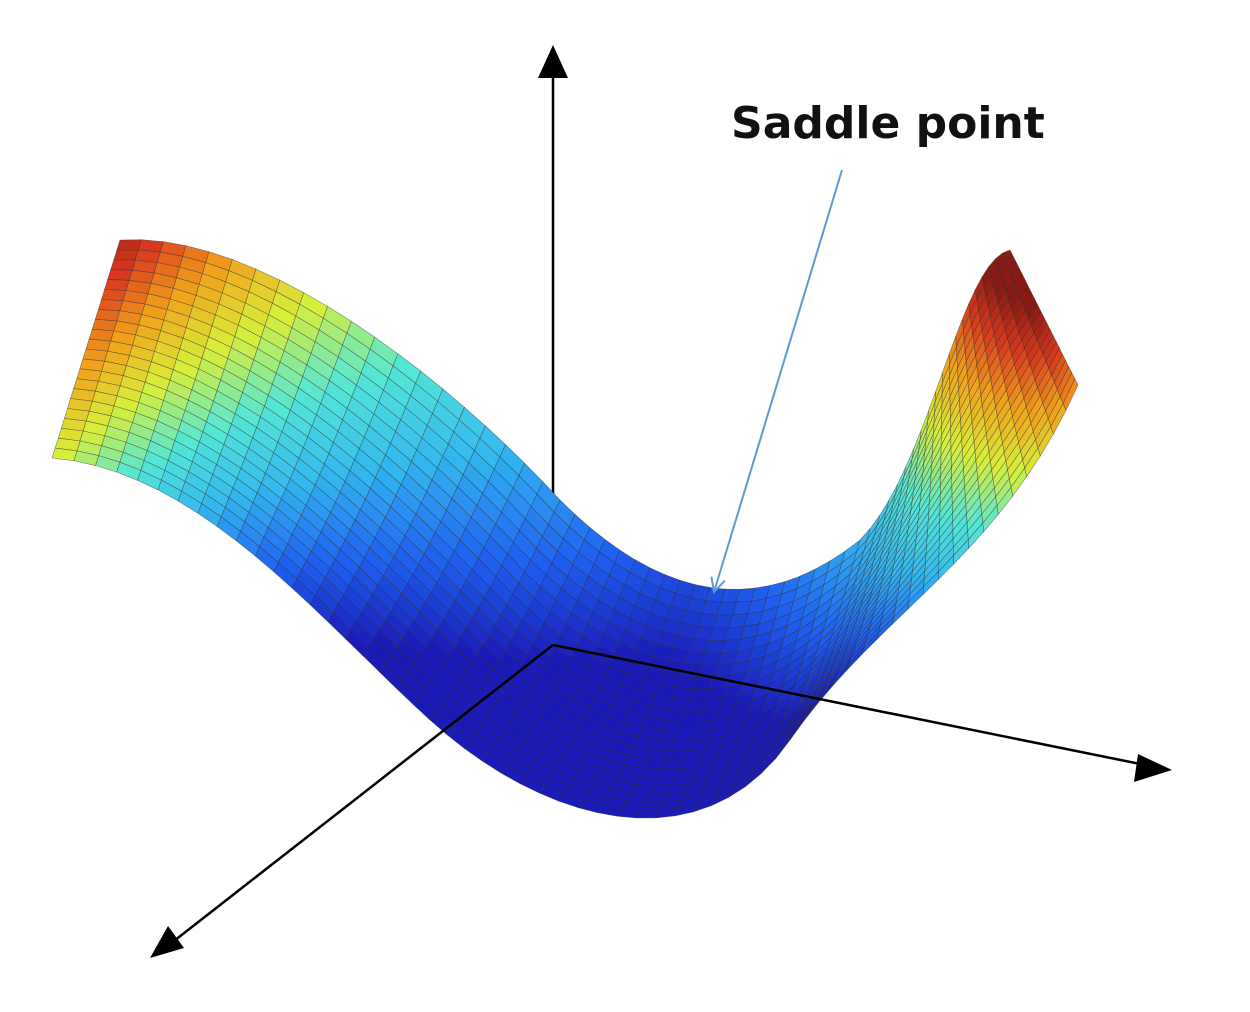 Image resolution: width=1250 pixels, height=1012 pixels. I want to click on y-axis-arrowhead, so click(167, 942).